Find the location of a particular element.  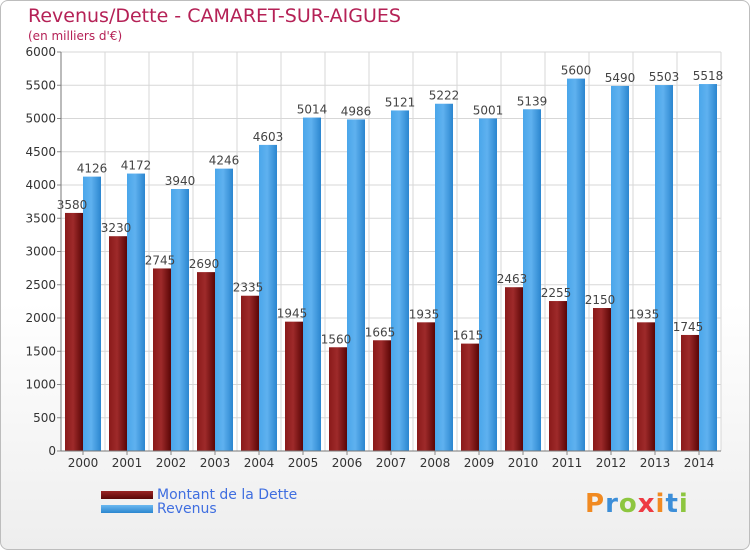

x-tick-label: 2007 is located at coordinates (391, 463).